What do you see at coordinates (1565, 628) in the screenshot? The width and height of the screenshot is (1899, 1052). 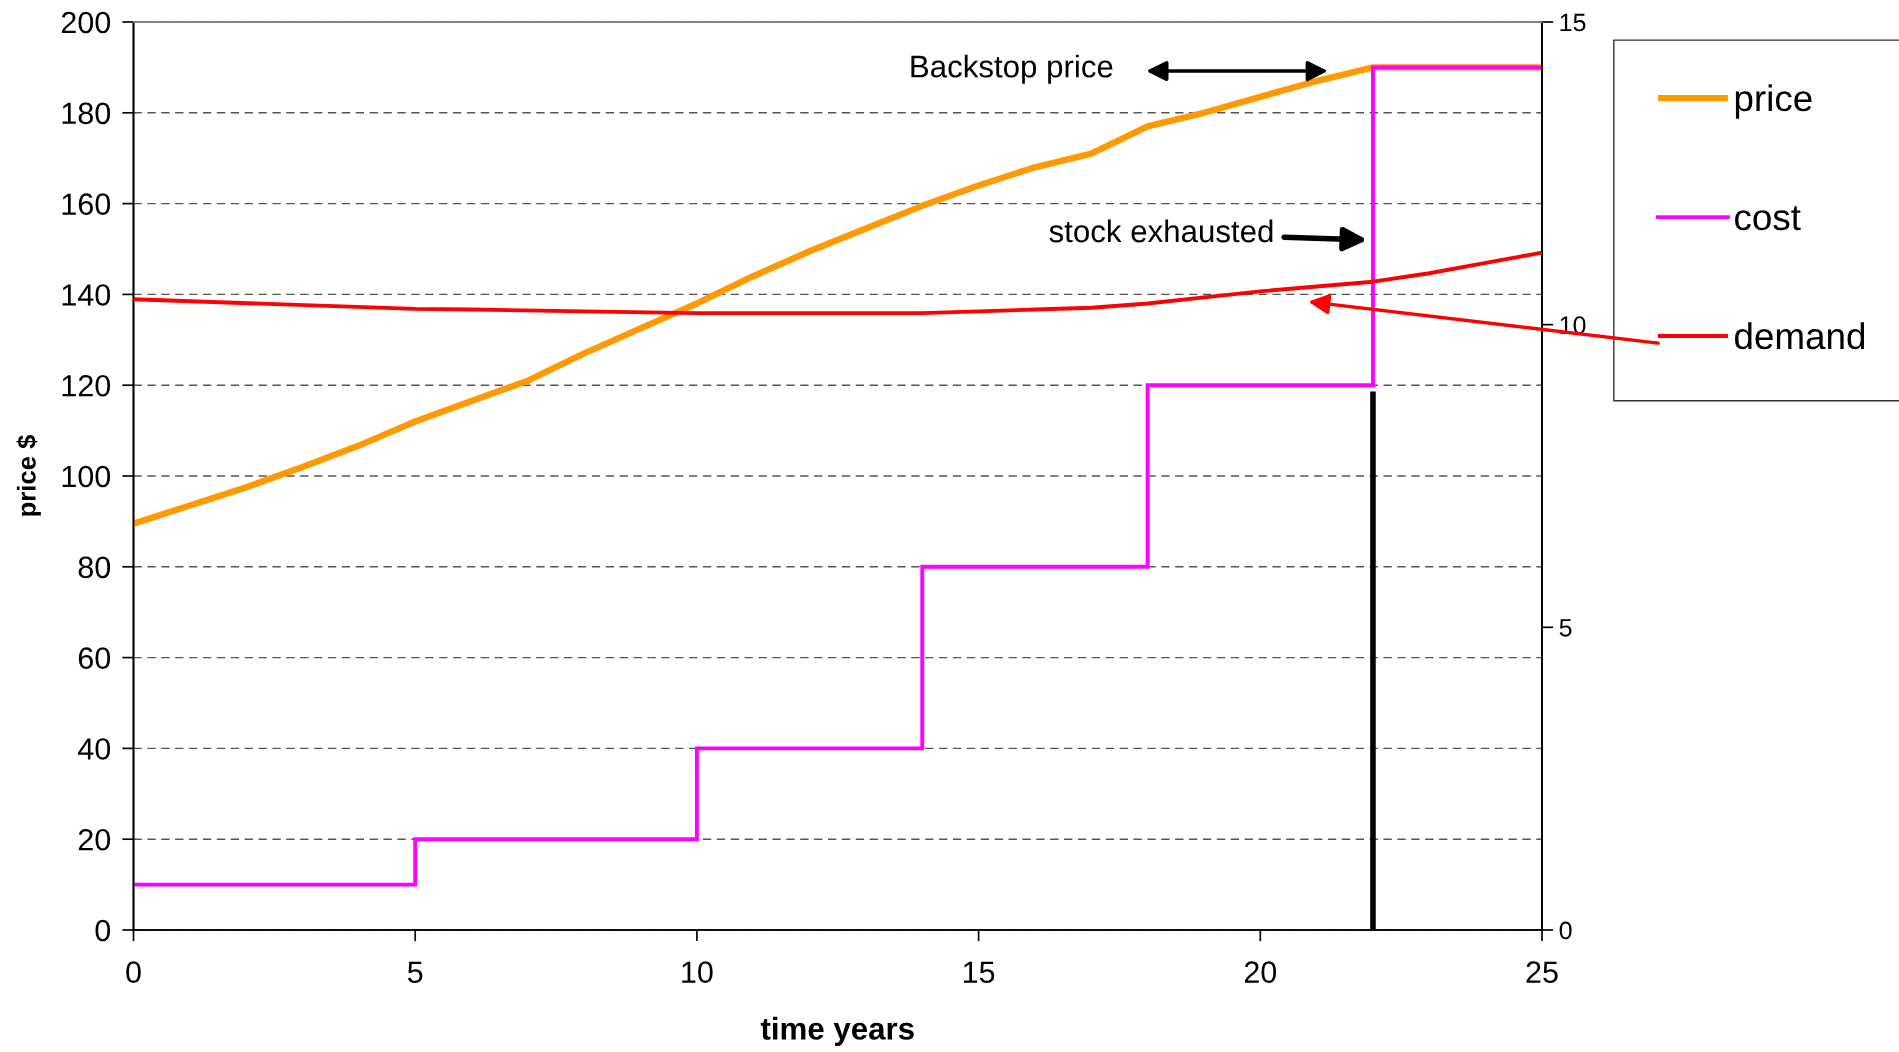 I see `y2-tick-label: 5` at bounding box center [1565, 628].